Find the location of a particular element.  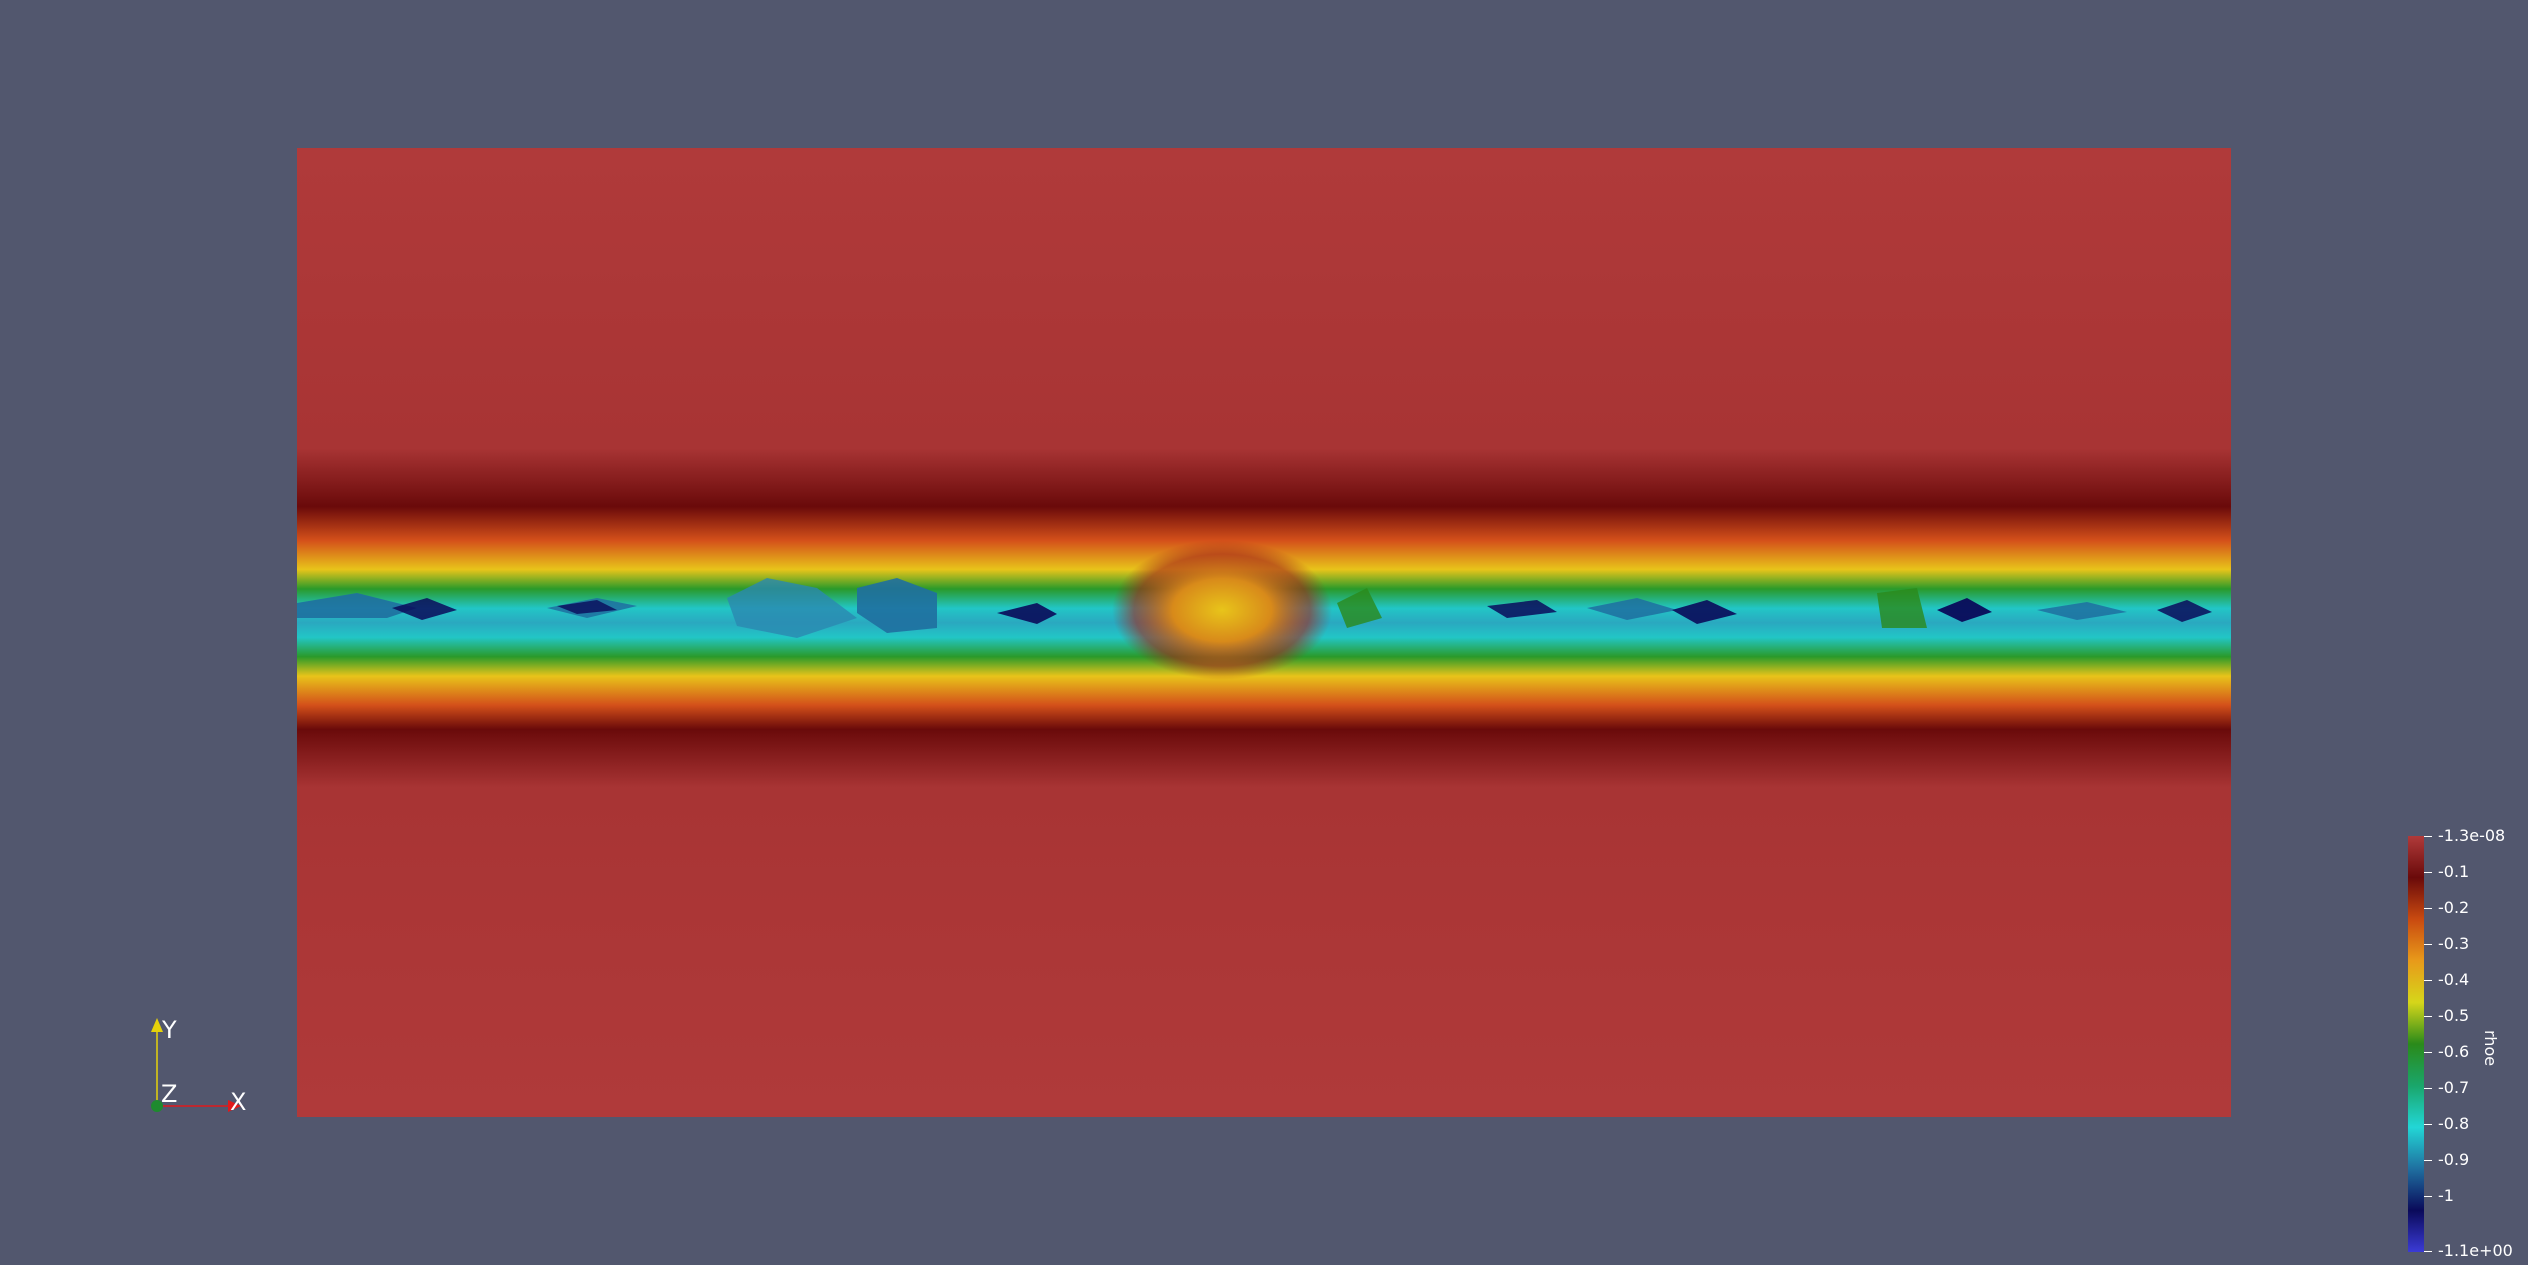

orientation-axes: Y Z X is located at coordinates (198, 1066).